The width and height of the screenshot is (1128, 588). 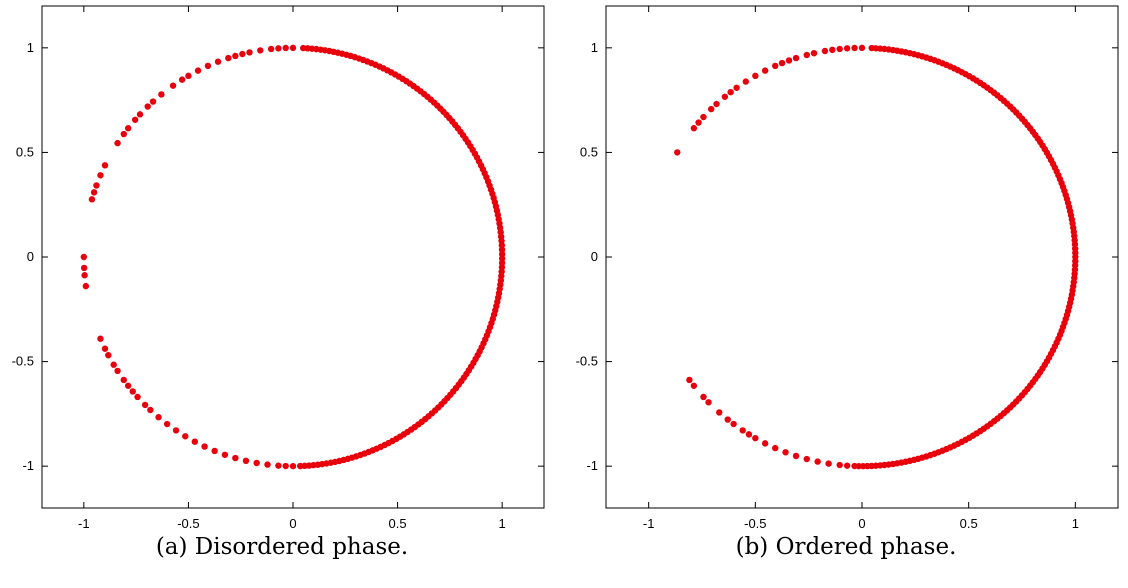 I want to click on x-tick-label: -0.5, so click(x=755, y=523).